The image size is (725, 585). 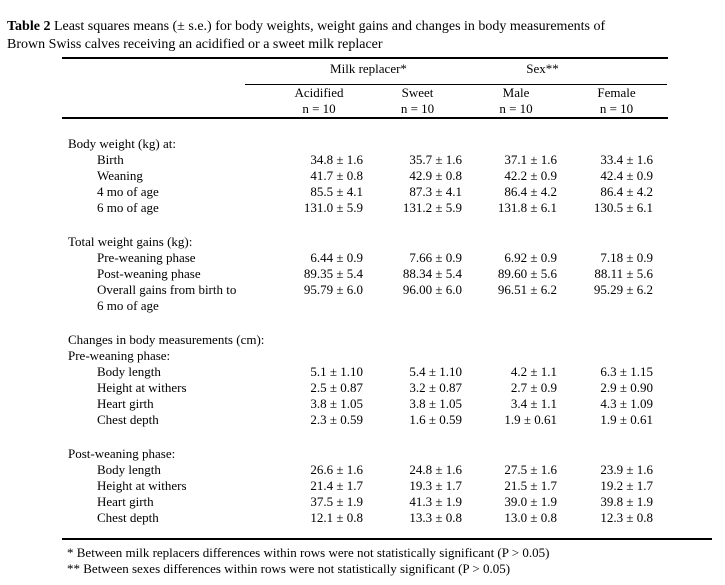 What do you see at coordinates (626, 485) in the screenshot?
I see `cell-value: 19.2 ± 1.7` at bounding box center [626, 485].